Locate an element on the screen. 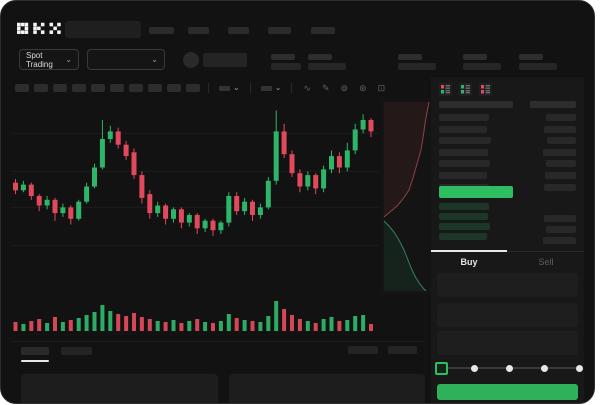 The height and width of the screenshot is (405, 603). buy-button is located at coordinates (507, 392).